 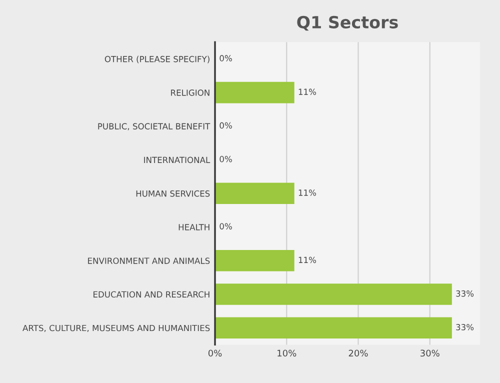 What do you see at coordinates (287, 353) in the screenshot?
I see `x-tick-label: 10%` at bounding box center [287, 353].